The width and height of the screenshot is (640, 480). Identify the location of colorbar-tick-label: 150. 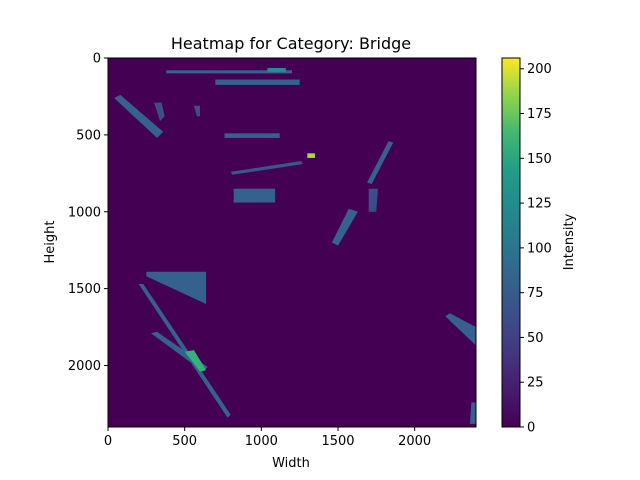
(539, 159).